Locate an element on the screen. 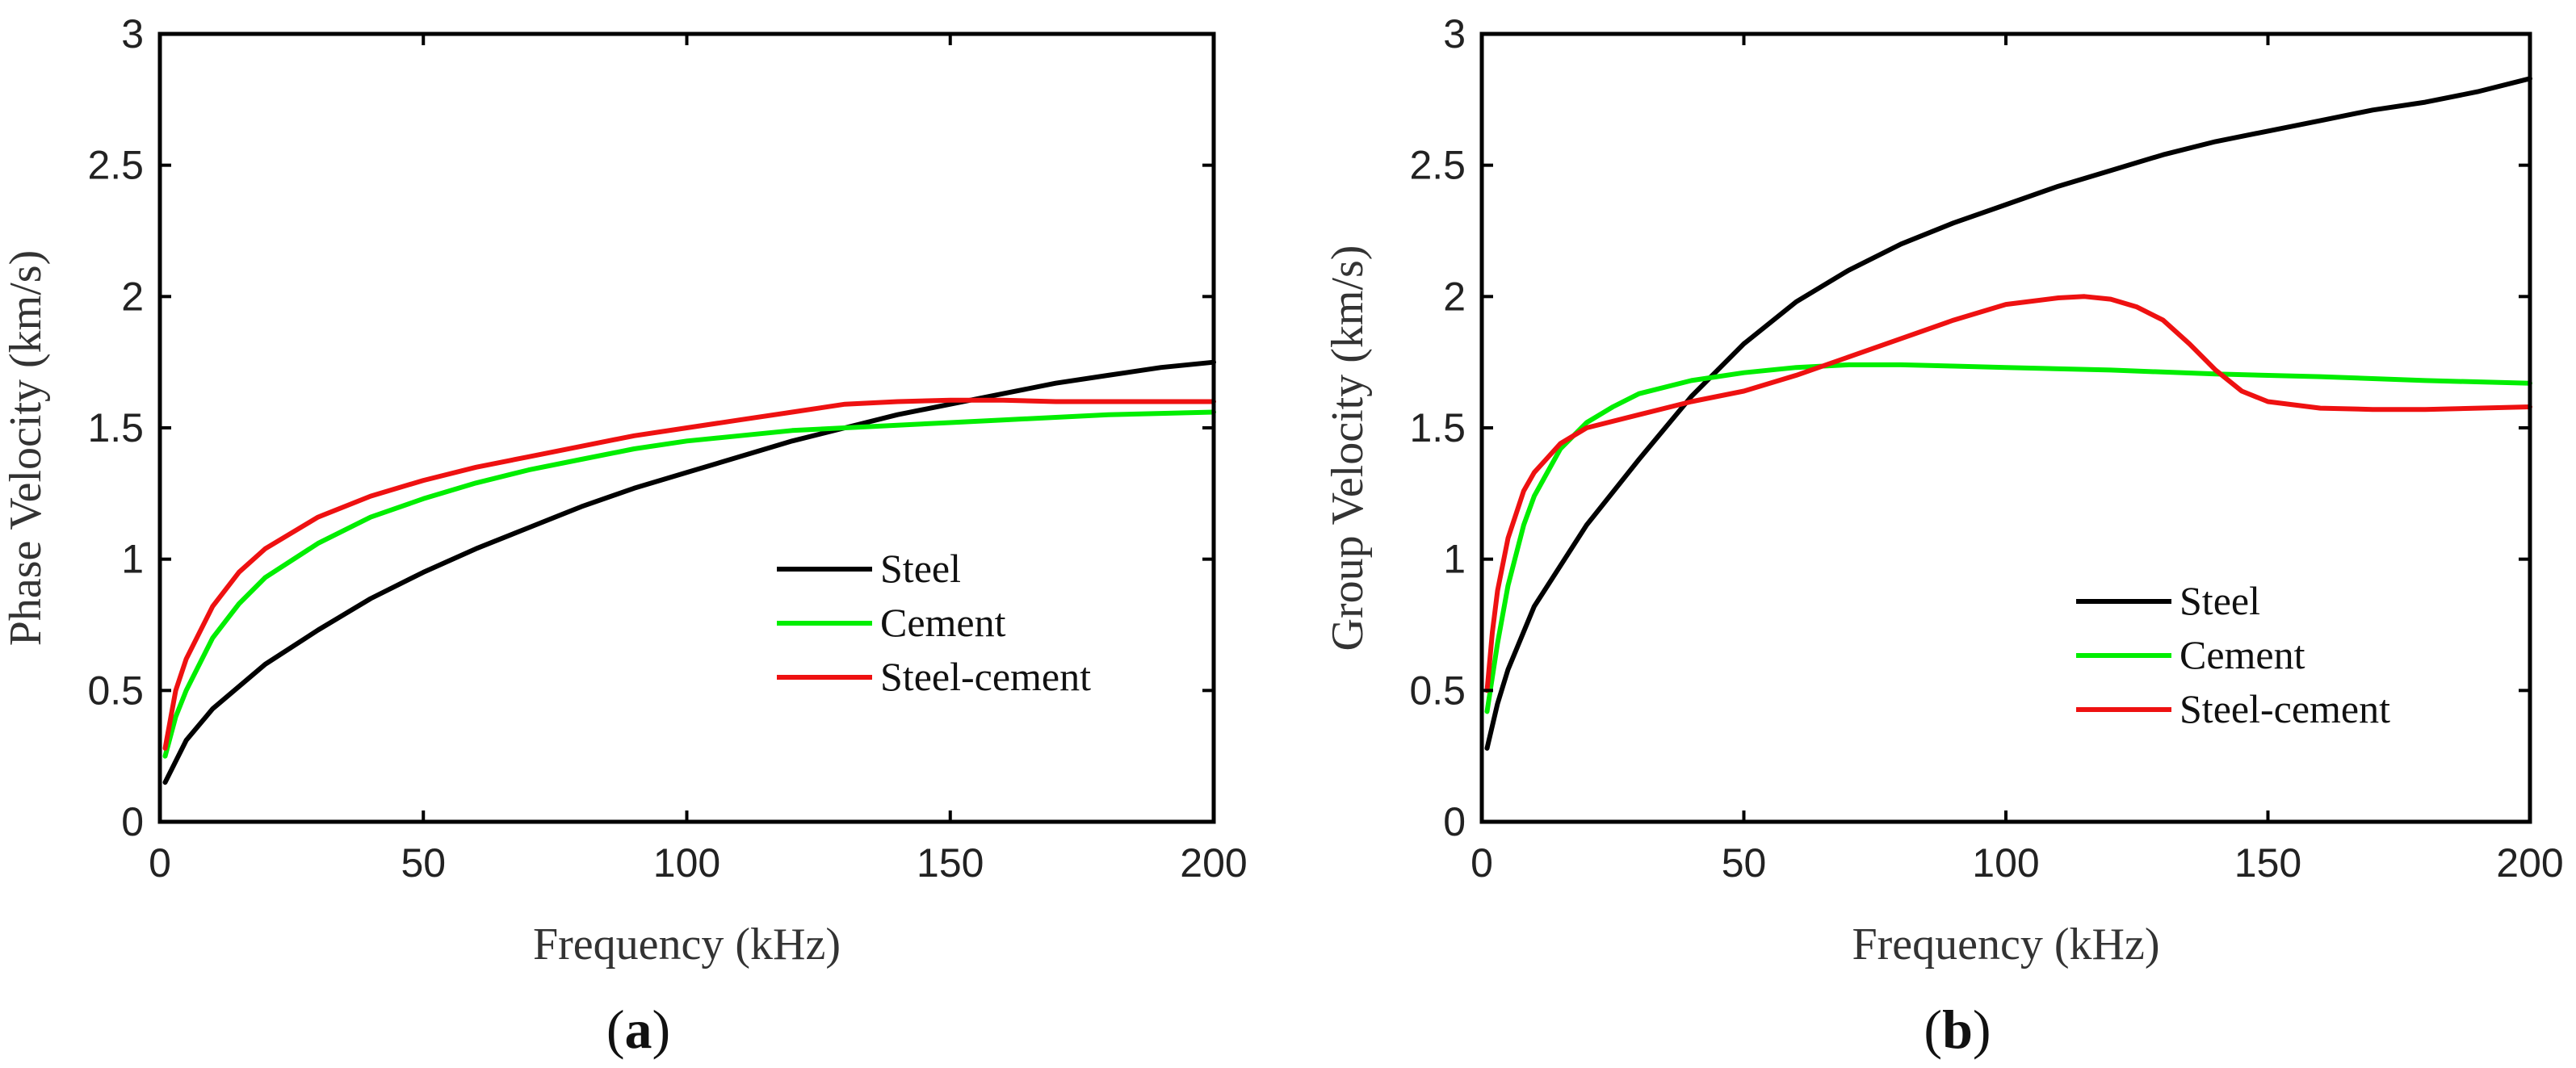 The height and width of the screenshot is (1068, 2576). y-axis-label: Phase Velocity (km/s) is located at coordinates (26, 448).